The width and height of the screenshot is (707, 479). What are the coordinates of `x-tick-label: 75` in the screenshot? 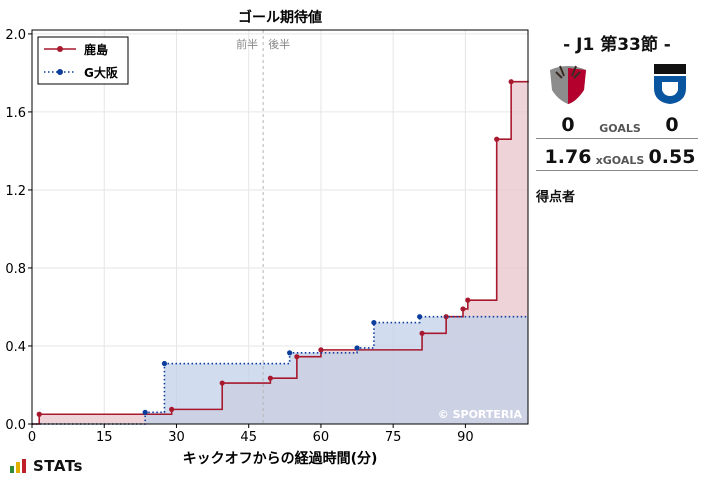 It's located at (393, 437).